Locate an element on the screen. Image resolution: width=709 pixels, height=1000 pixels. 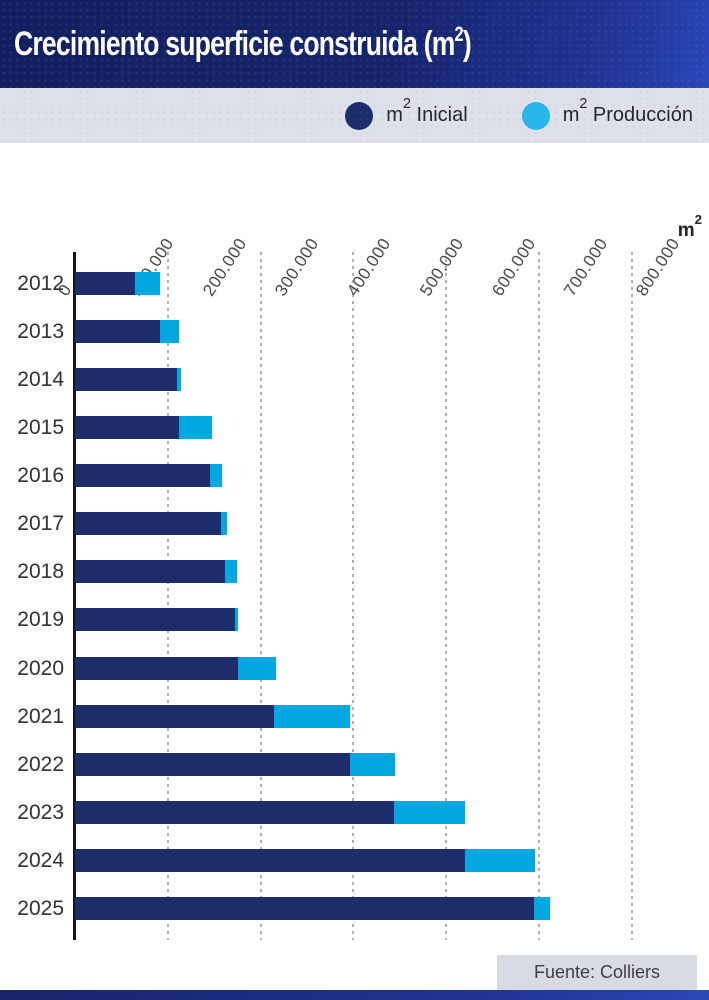
header-banner: Crecimiento superficie construida (m 2) is located at coordinates (354, 44).